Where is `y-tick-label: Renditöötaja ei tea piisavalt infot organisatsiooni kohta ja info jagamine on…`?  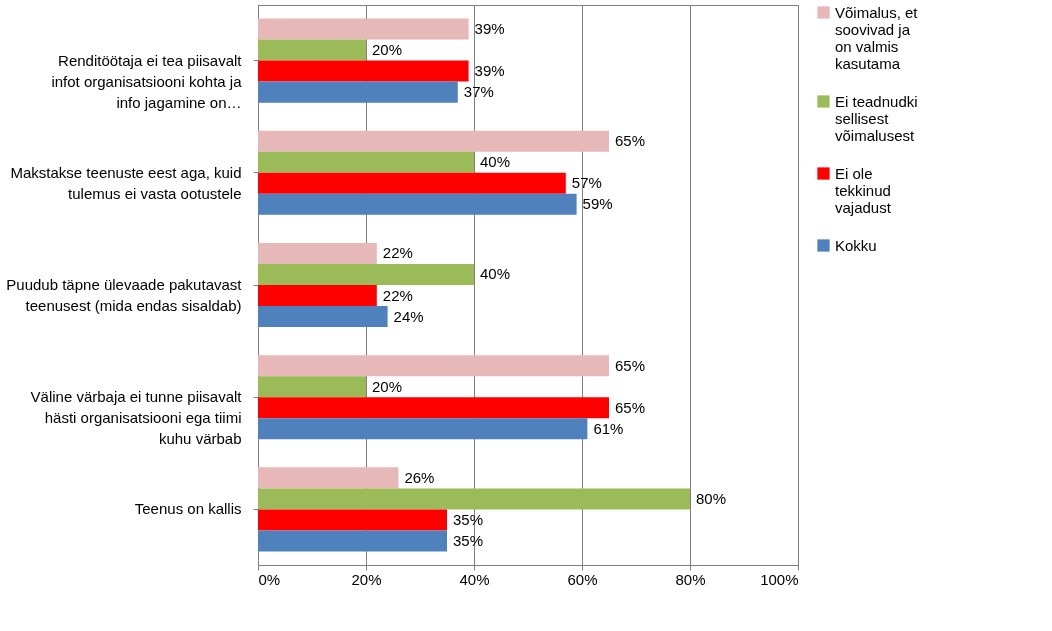
y-tick-label: Renditöötaja ei tea piisavalt infot organisatsiooni kohta ja info jagamine on… is located at coordinates (147, 81).